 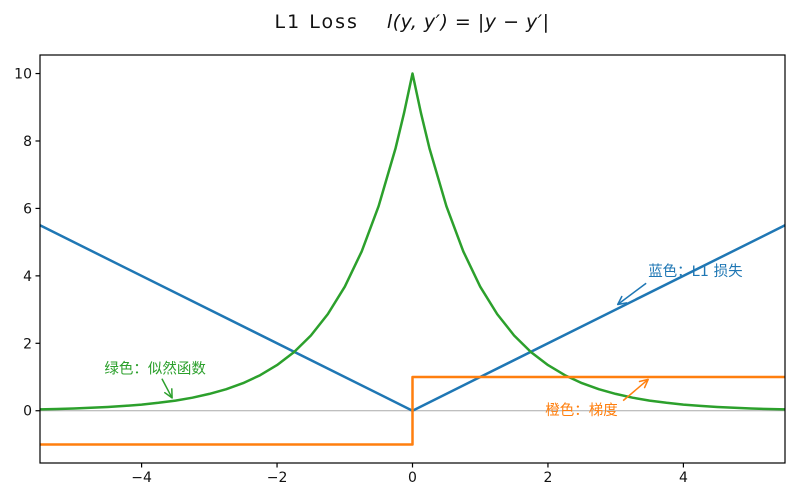 What do you see at coordinates (27, 142) in the screenshot?
I see `y-tick-label: 8` at bounding box center [27, 142].